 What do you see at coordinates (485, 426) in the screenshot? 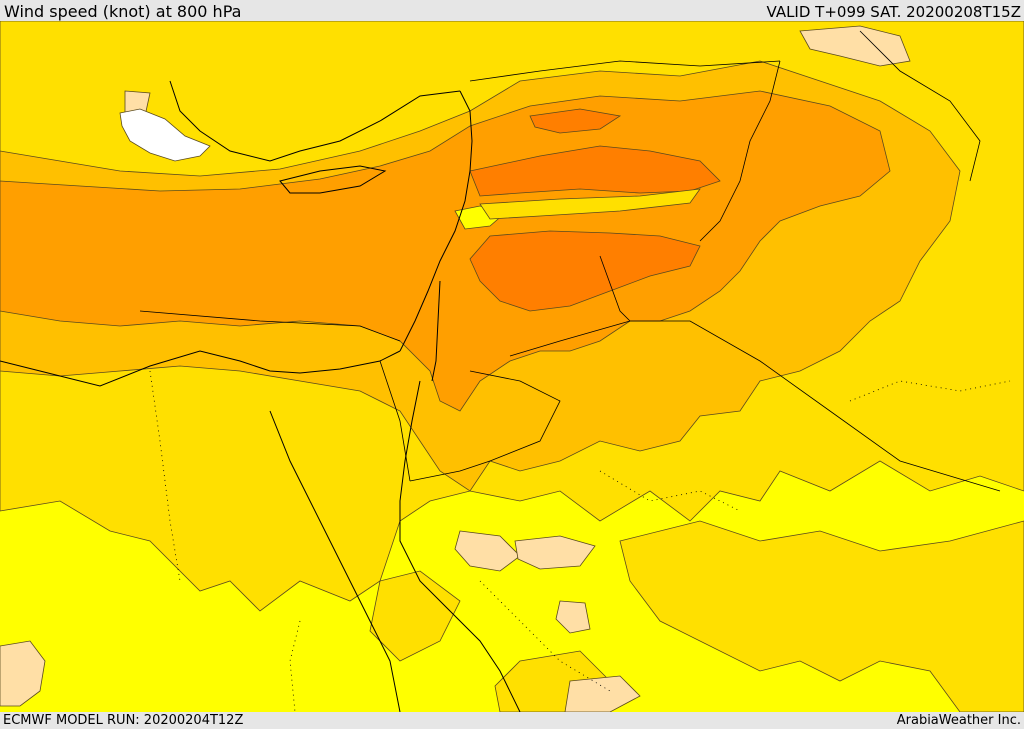
I see `border-saudi` at bounding box center [485, 426].